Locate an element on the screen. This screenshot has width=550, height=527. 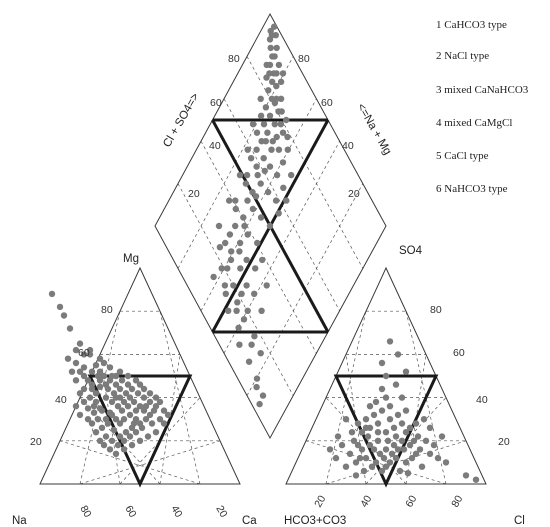
anion-right-tick-2: 40 is located at coordinates (482, 400).